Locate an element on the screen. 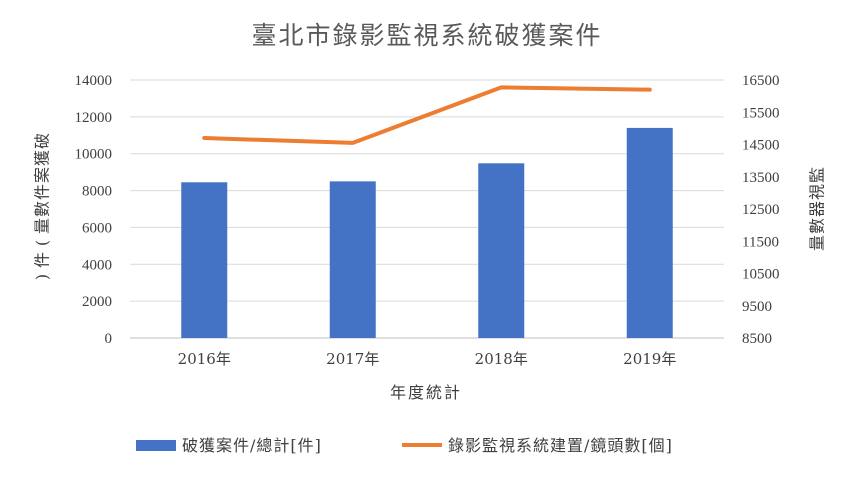 This screenshot has height=477, width=854. legend-label: 錄影監視系統建置/鏡頭數[個] is located at coordinates (560, 445).